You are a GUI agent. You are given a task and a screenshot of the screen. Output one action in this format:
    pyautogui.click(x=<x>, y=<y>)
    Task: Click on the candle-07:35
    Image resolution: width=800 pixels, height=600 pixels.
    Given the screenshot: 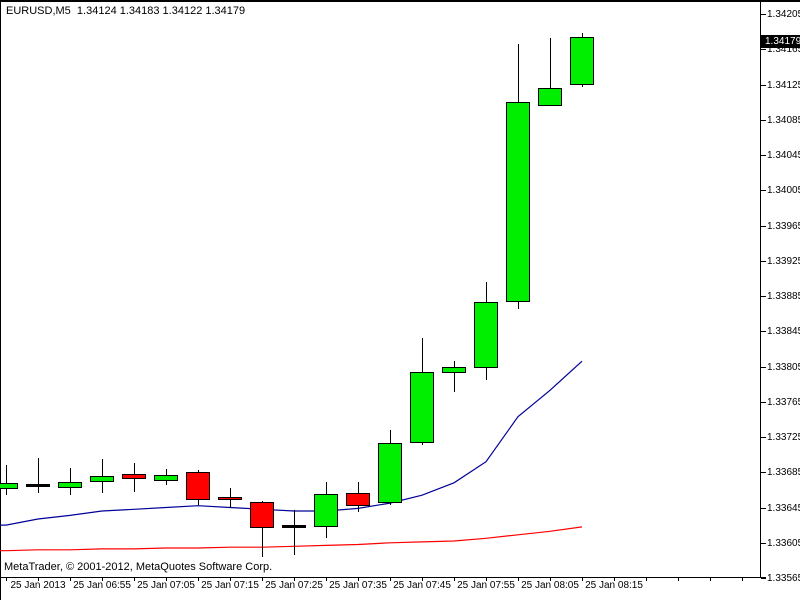 What is the action you would take?
    pyautogui.click(x=358, y=499)
    